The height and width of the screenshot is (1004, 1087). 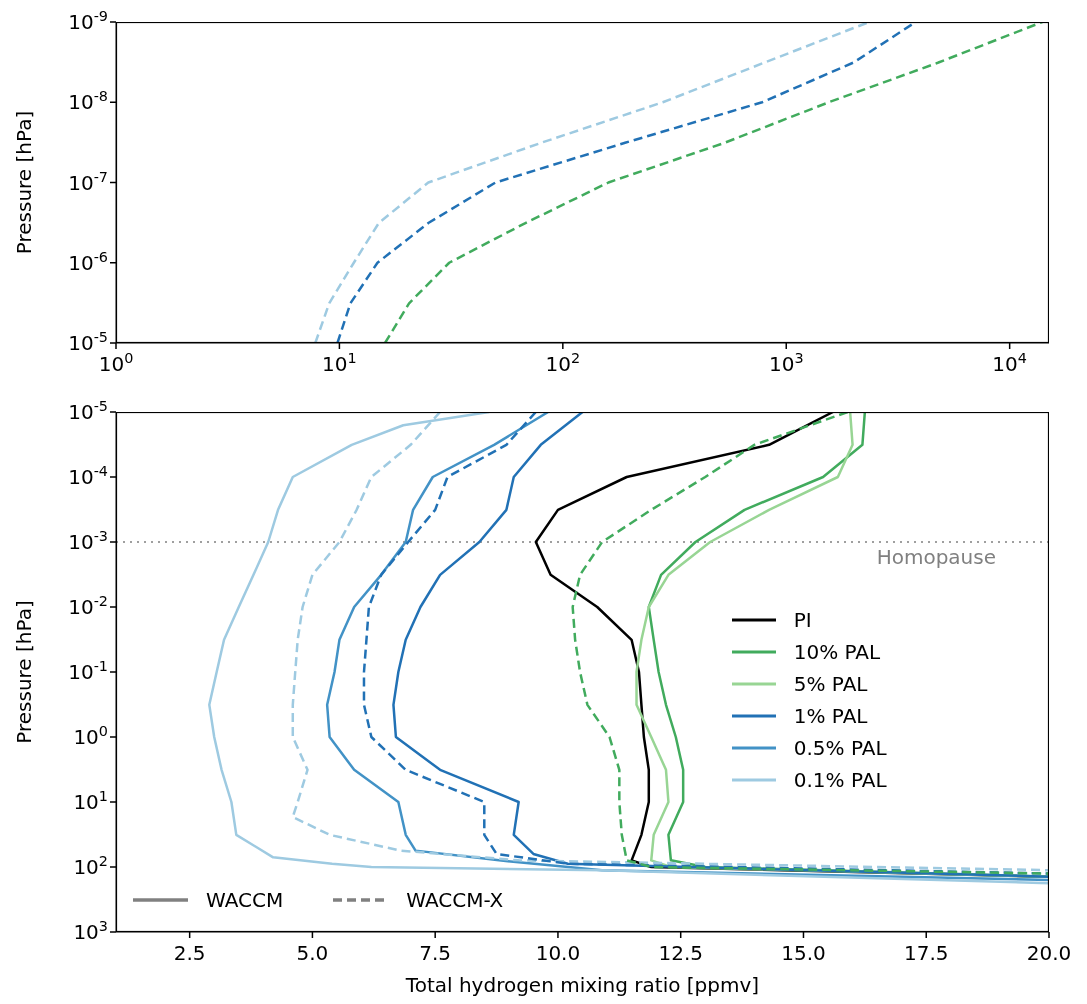 What do you see at coordinates (88, 411) in the screenshot?
I see `y-tick-label: 10$^{-5}$` at bounding box center [88, 411].